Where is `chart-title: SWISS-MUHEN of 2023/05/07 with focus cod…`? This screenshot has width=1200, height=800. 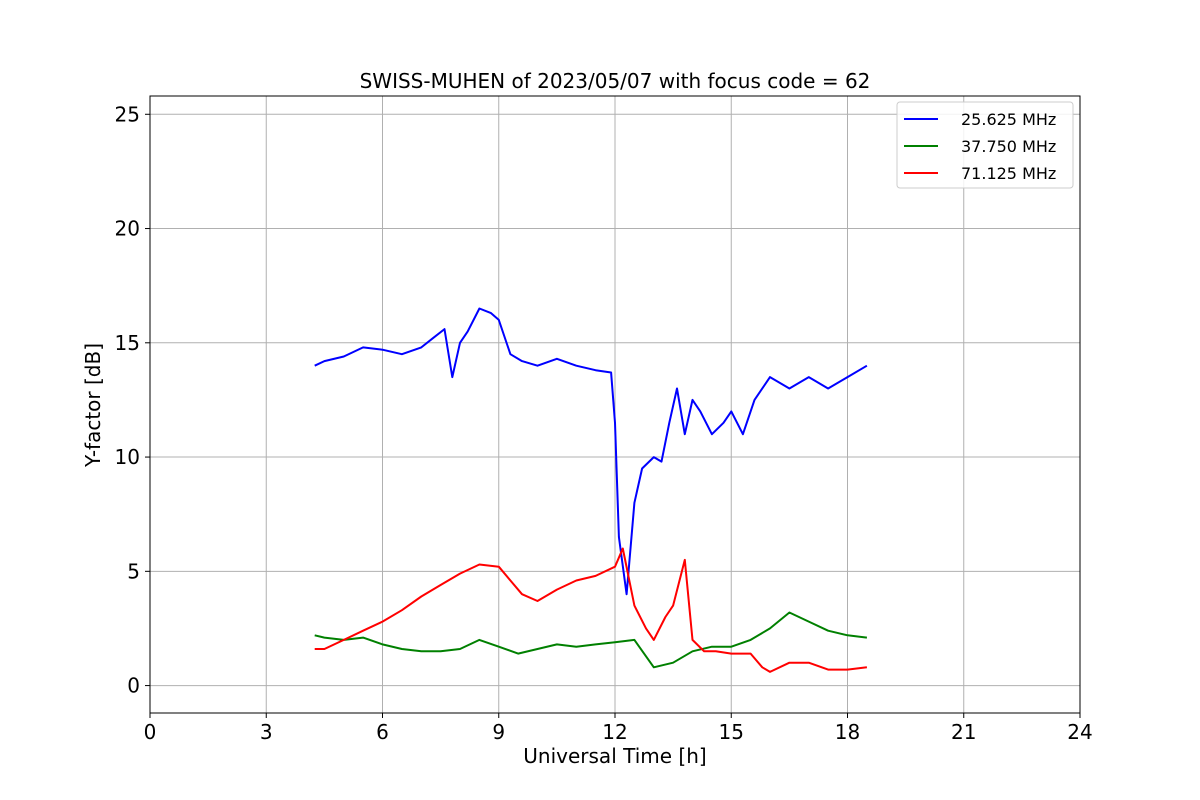 chart-title: SWISS-MUHEN of 2023/05/07 with focus cod… is located at coordinates (615, 81).